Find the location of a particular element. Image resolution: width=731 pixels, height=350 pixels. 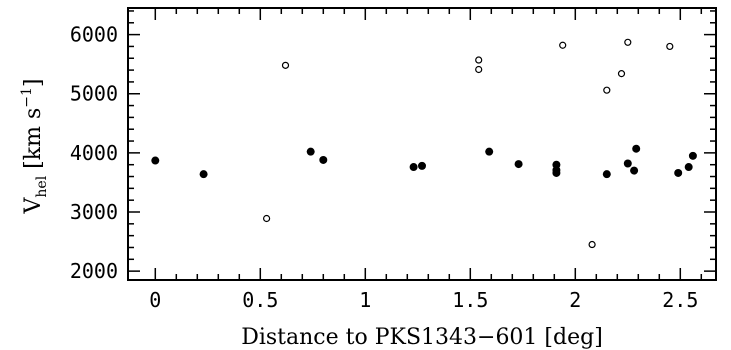

x-tick-label: 0 is located at coordinates (155, 300).